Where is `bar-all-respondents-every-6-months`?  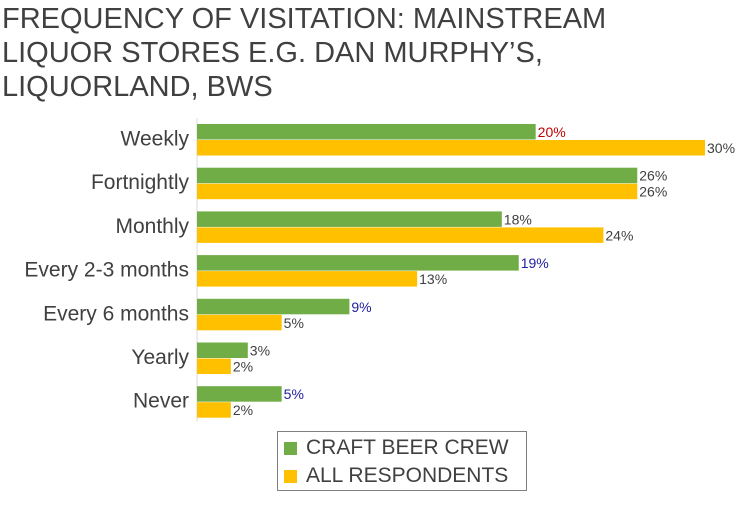
bar-all-respondents-every-6-months is located at coordinates (239, 322).